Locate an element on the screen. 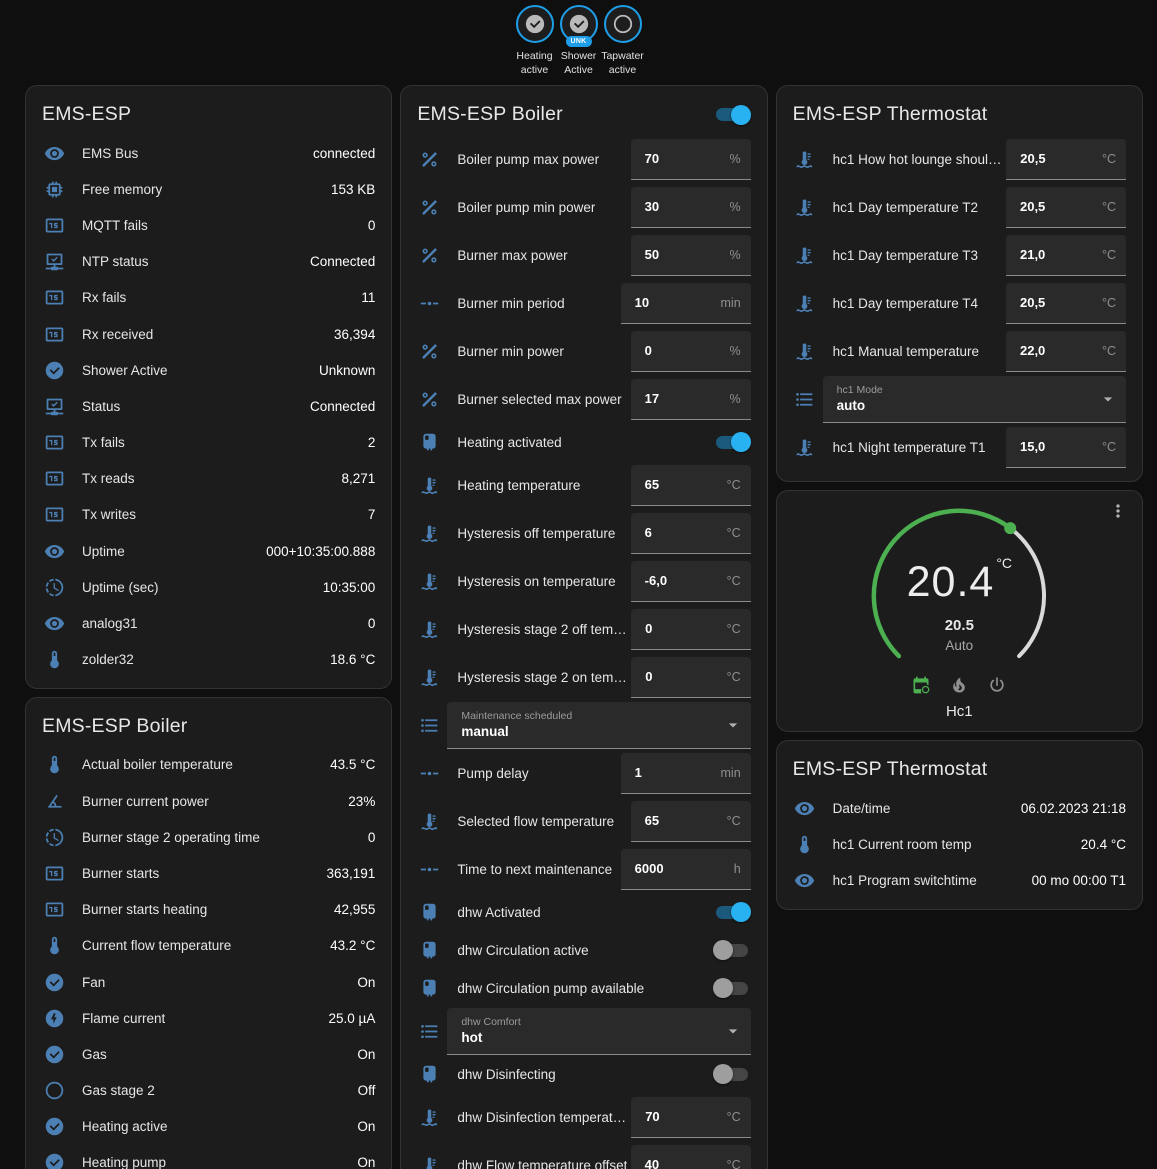 This screenshot has width=1157, height=1169. status-badge: Tapwater active is located at coordinates (623, 41).